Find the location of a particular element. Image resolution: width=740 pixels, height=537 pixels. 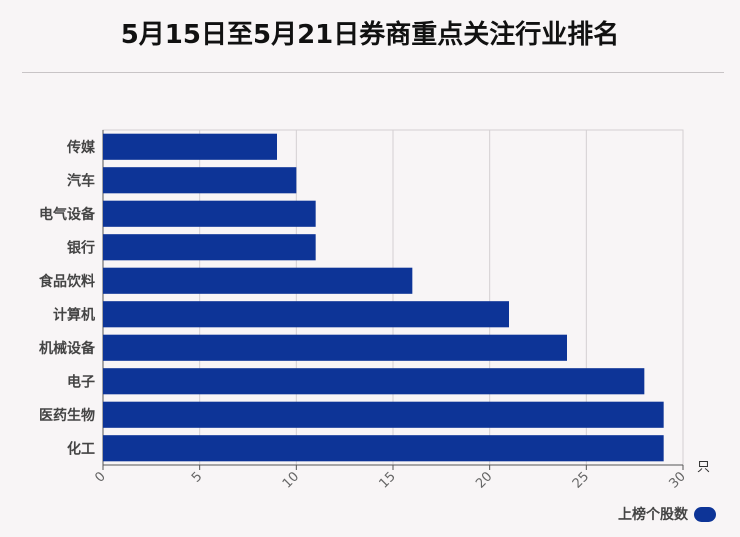

x-tick-label: 0 is located at coordinates (100, 477).